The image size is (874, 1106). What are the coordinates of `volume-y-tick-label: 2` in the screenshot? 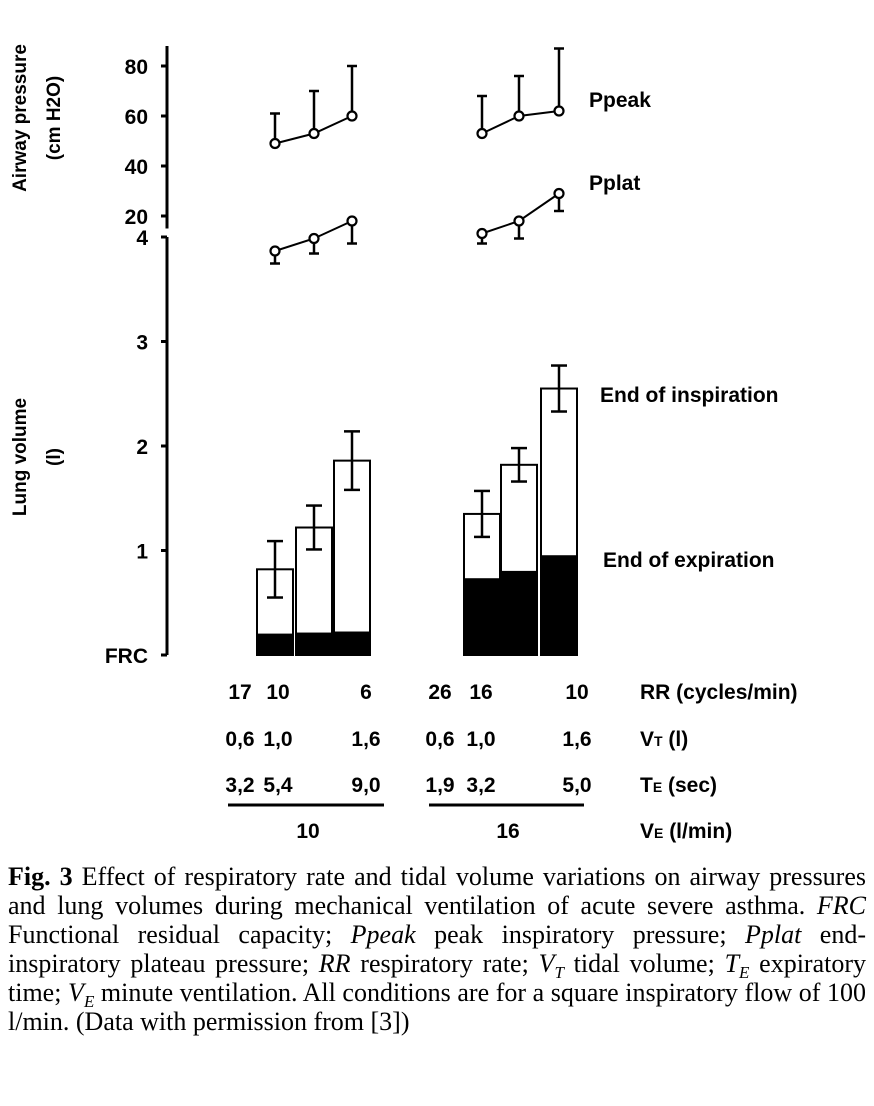 It's located at (142, 447).